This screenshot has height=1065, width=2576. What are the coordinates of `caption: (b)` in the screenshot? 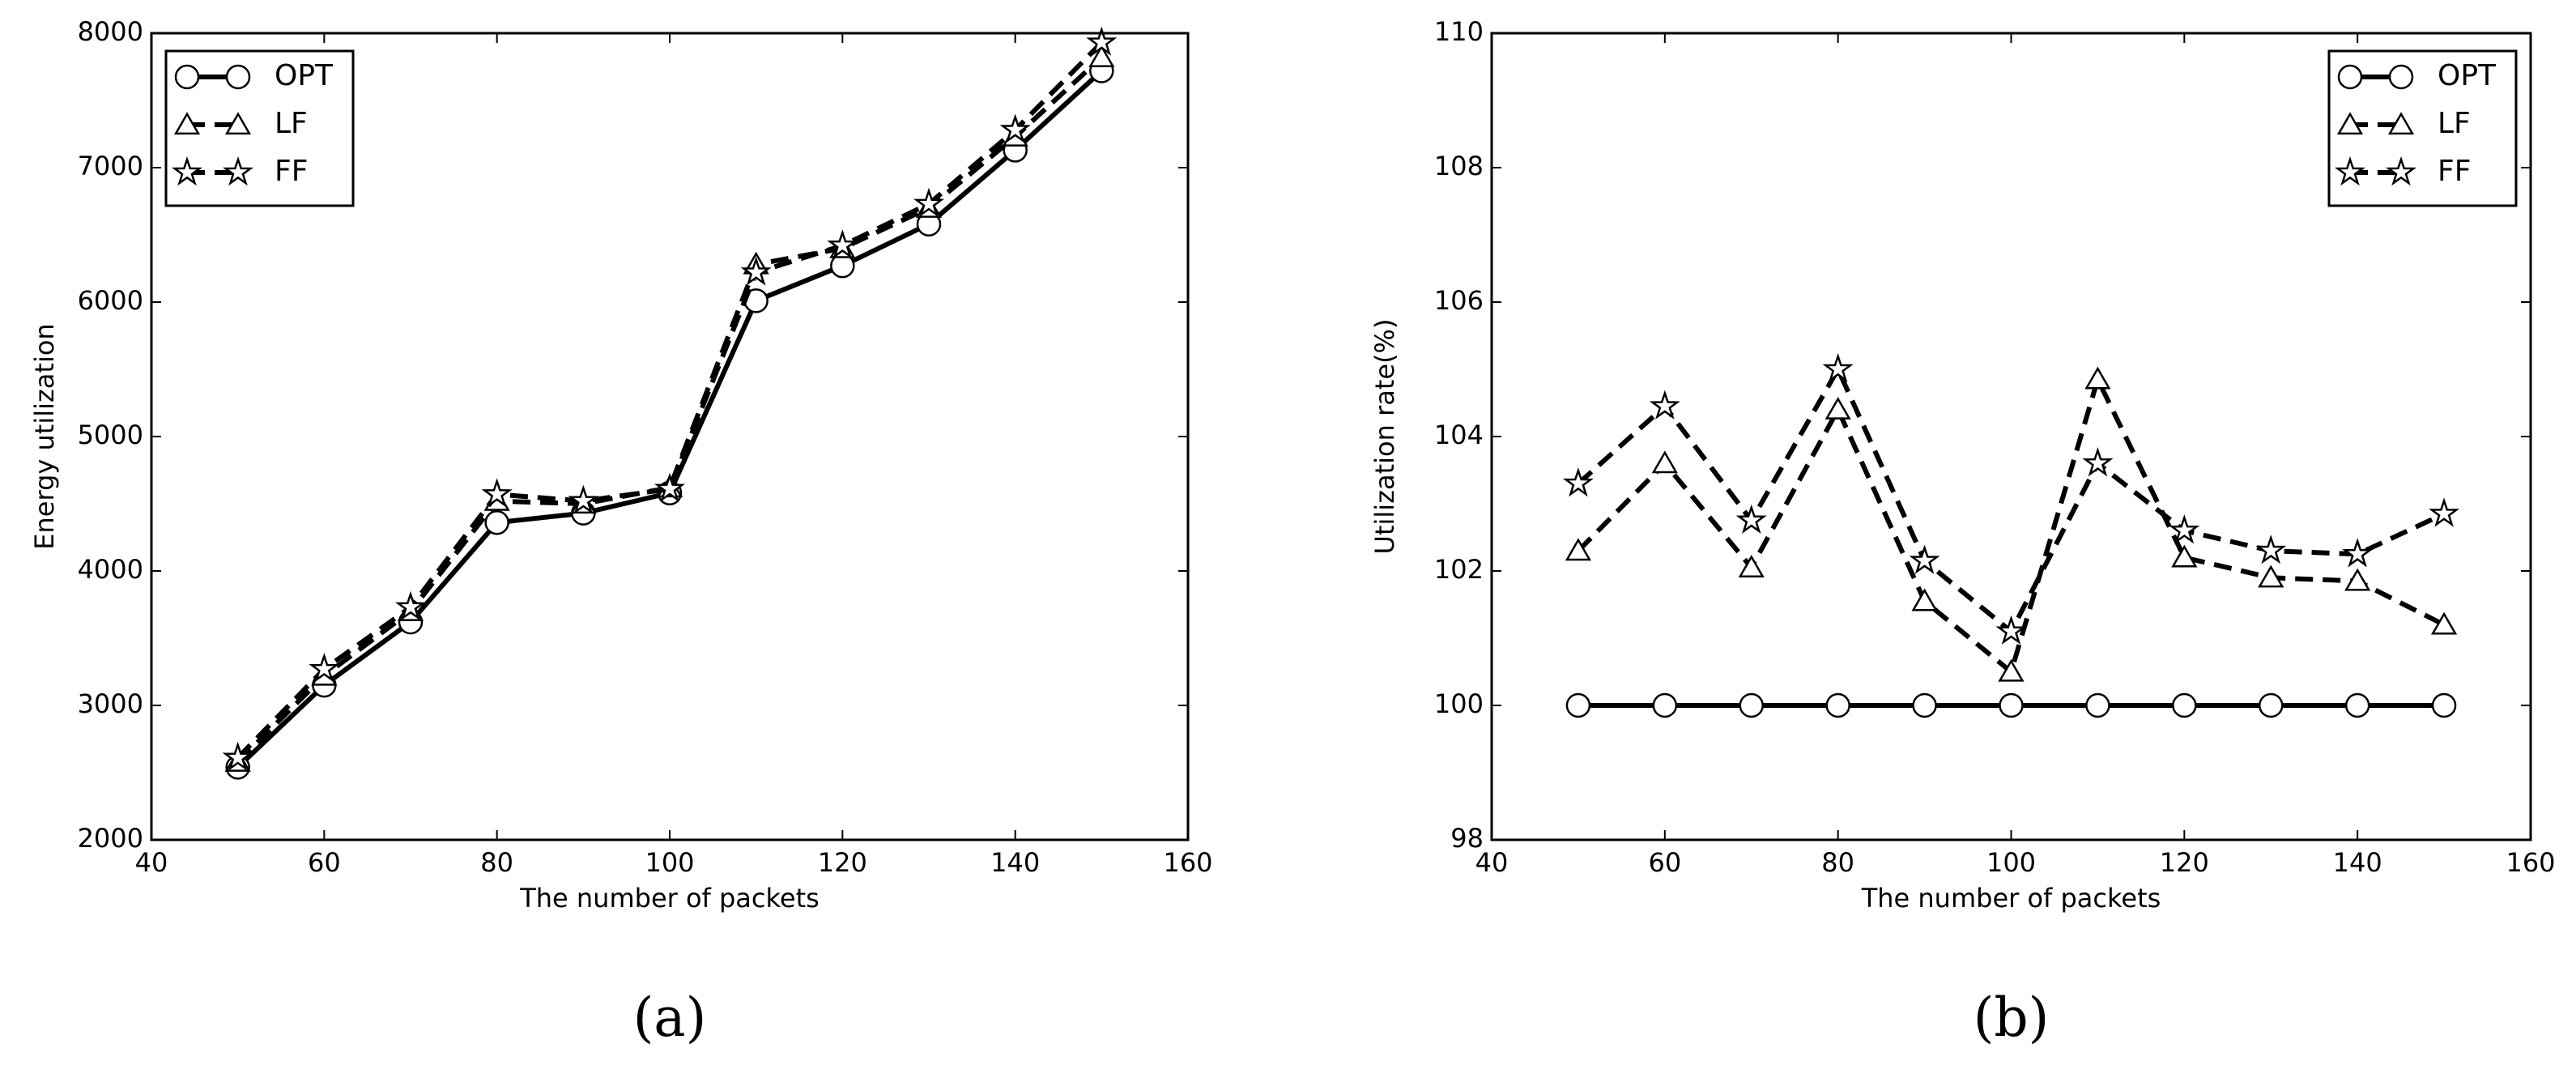 It's located at (2012, 1017).